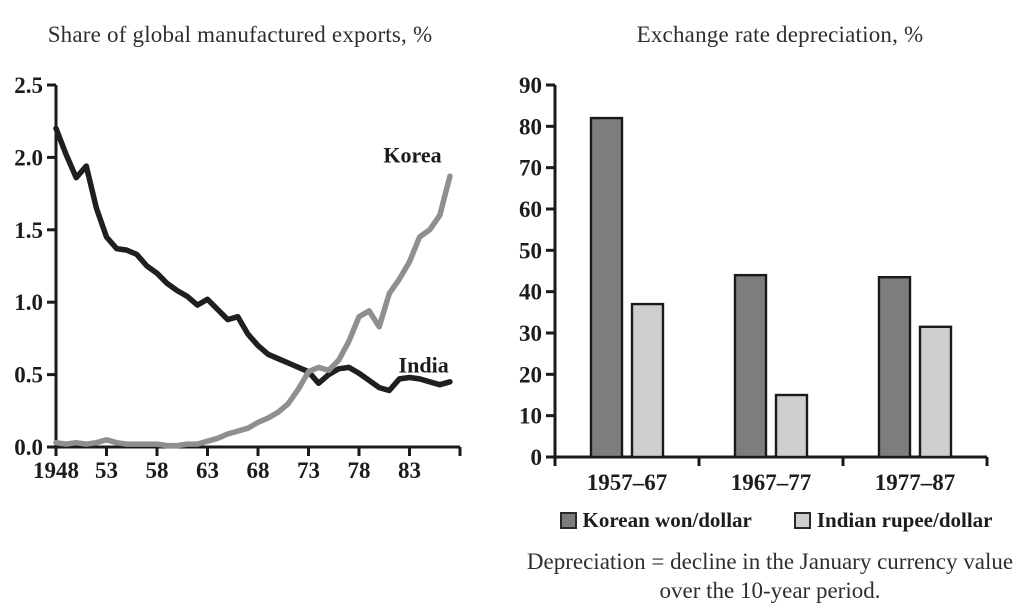 Image resolution: width=1021 pixels, height=612 pixels. Describe the element at coordinates (157, 470) in the screenshot. I see `x-axis-tick-label: 58` at that location.